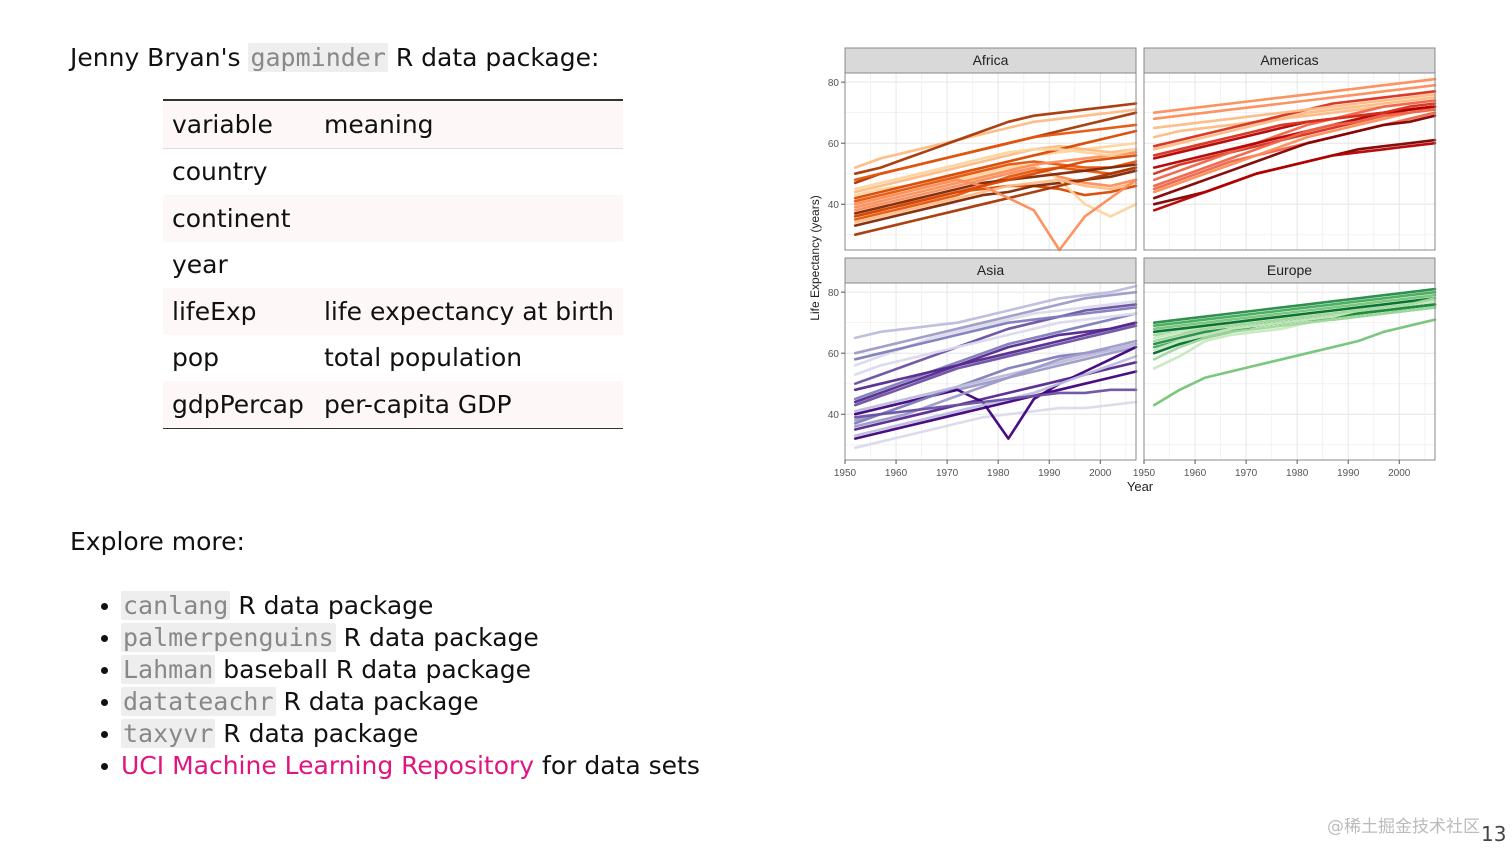  What do you see at coordinates (621, 765) in the screenshot?
I see `uci-desc: for data sets` at bounding box center [621, 765].